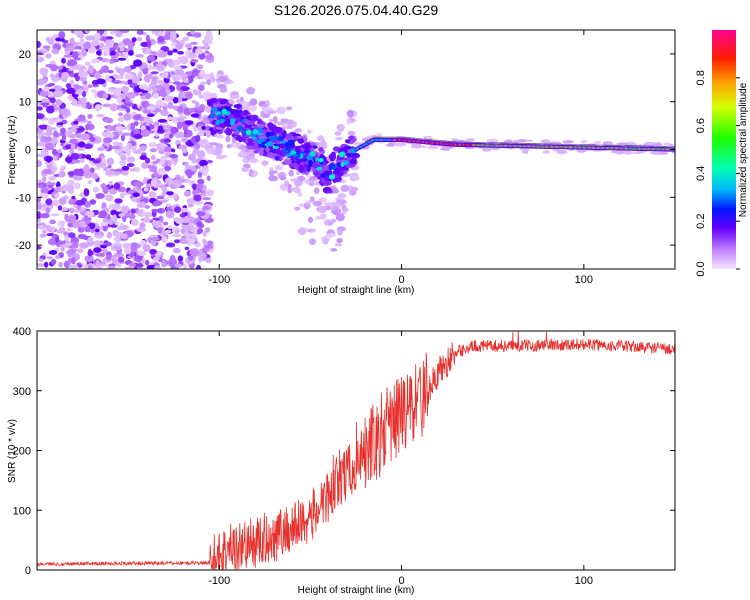 The image size is (750, 600). I want to click on colorbar-label: Normalized spectral amplitude, so click(743, 149).